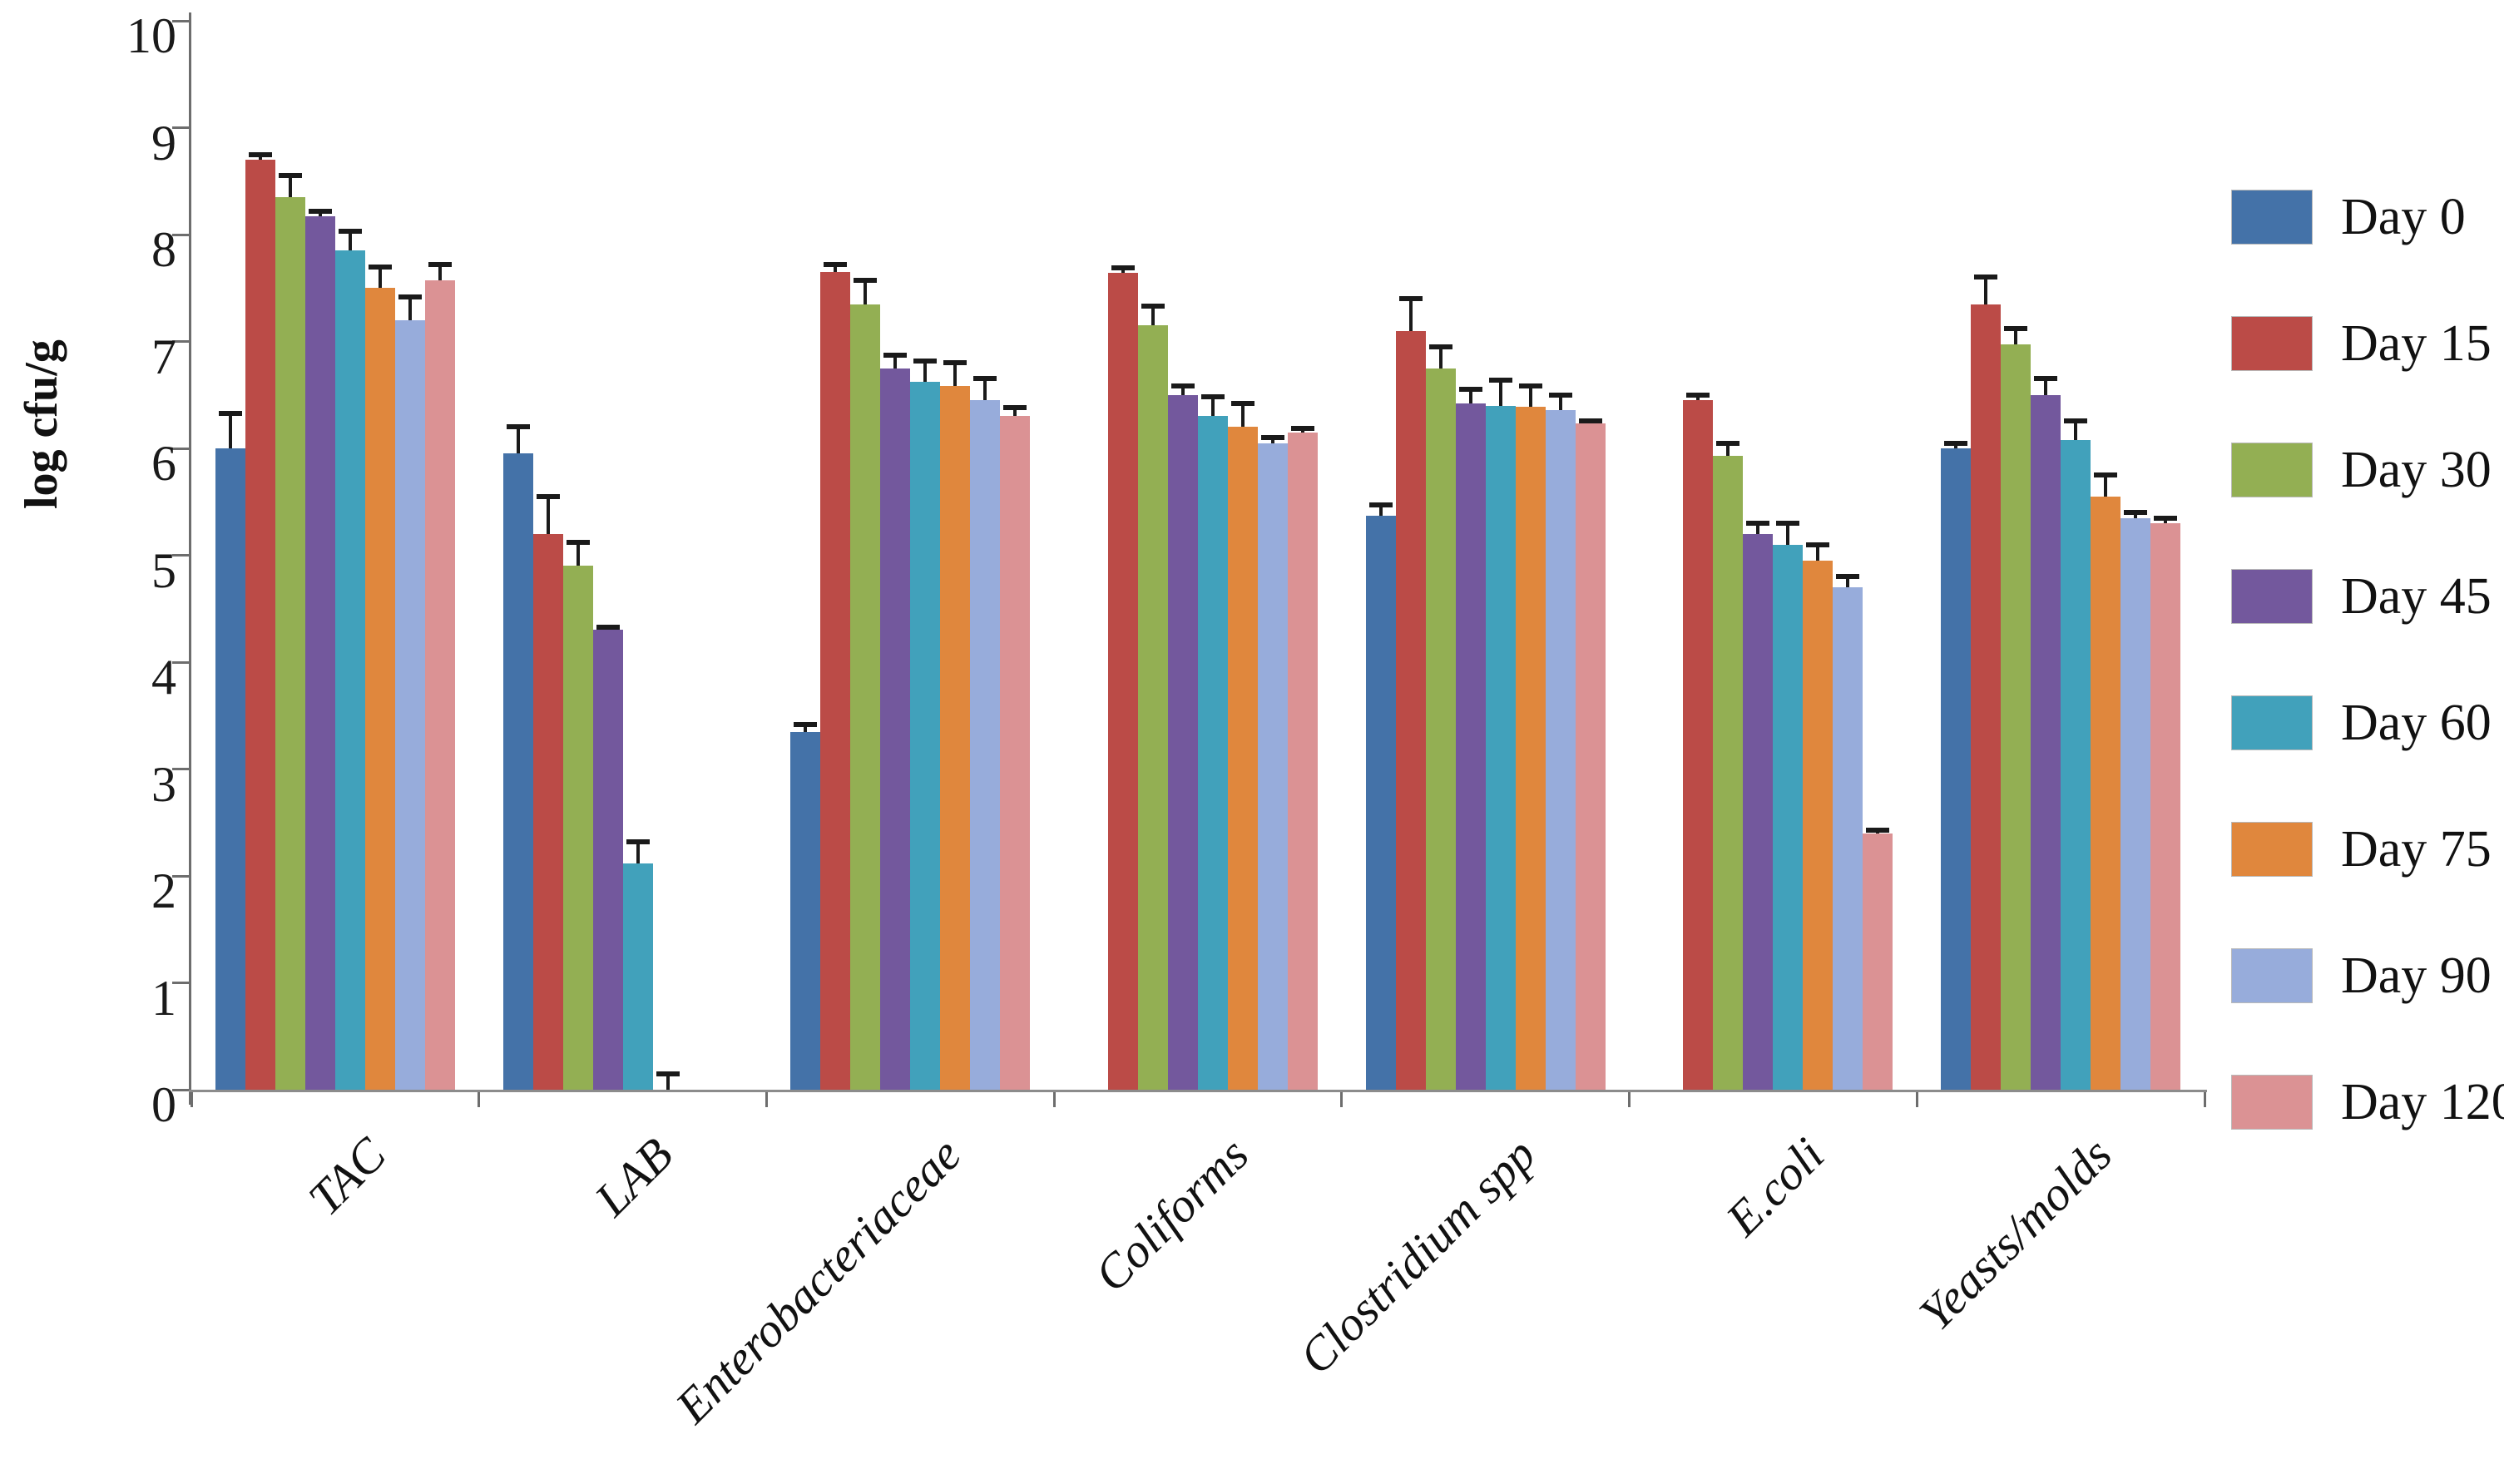 This screenshot has height=1484, width=2504. Describe the element at coordinates (1788, 817) in the screenshot. I see `bar-day60-e-coli` at that location.